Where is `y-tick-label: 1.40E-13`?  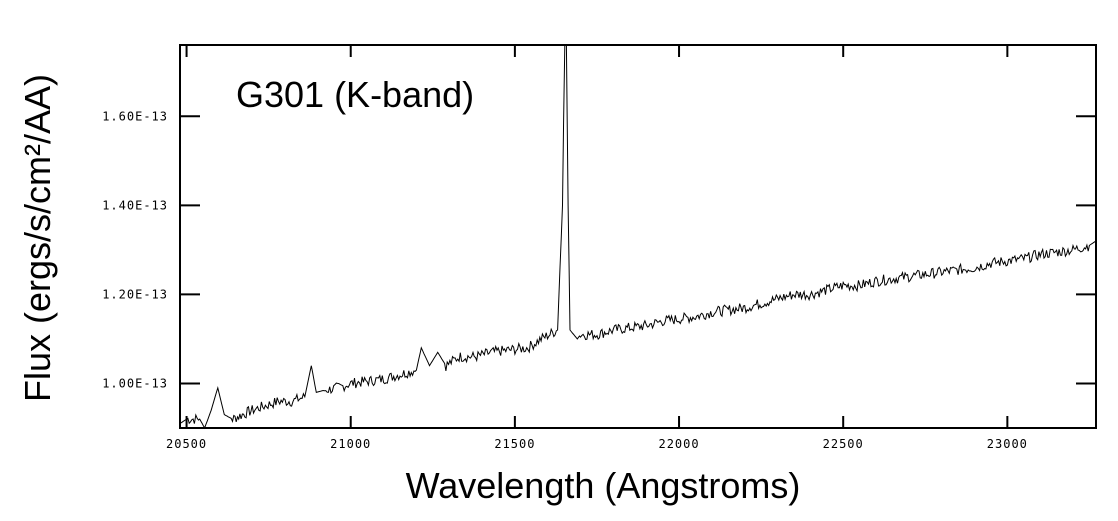 y-tick-label: 1.40E-13 is located at coordinates (135, 205).